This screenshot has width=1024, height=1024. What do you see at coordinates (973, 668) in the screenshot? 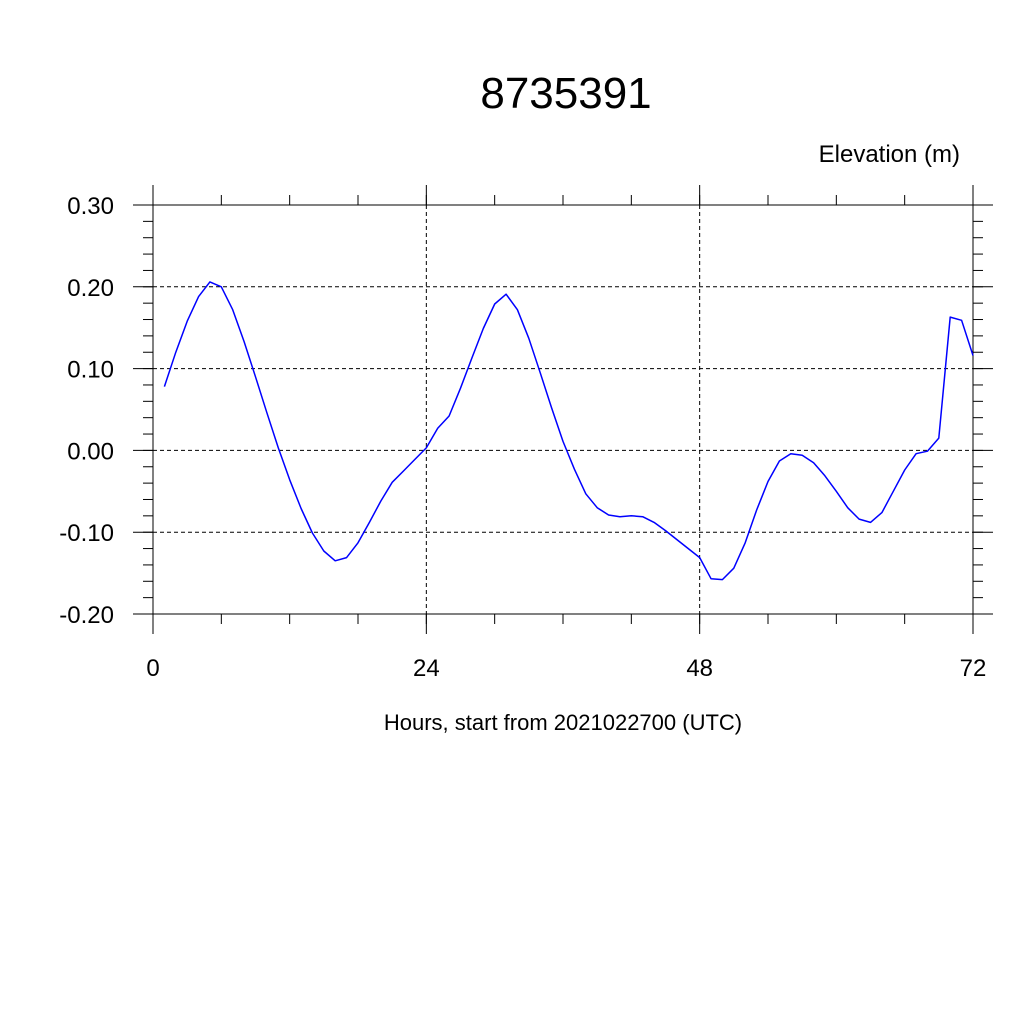
I see `x-tick-label: 72` at bounding box center [973, 668].